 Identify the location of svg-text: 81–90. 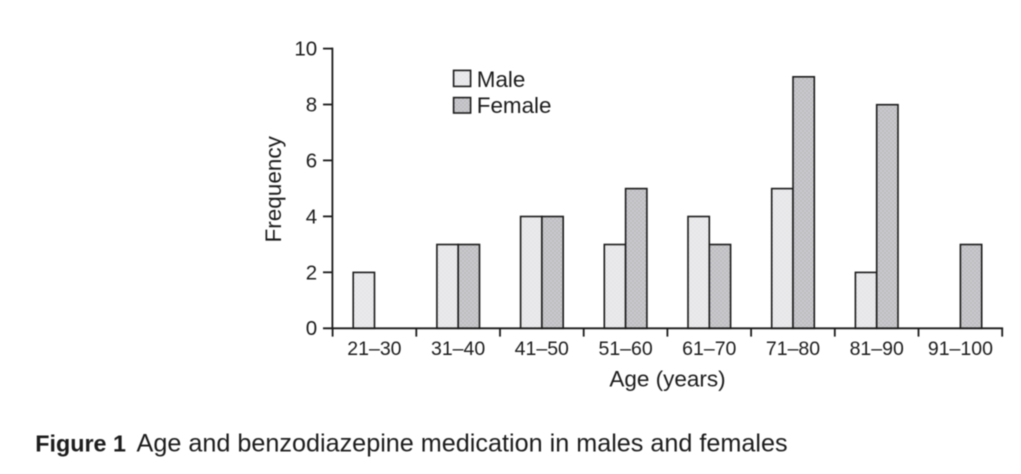
(877, 349).